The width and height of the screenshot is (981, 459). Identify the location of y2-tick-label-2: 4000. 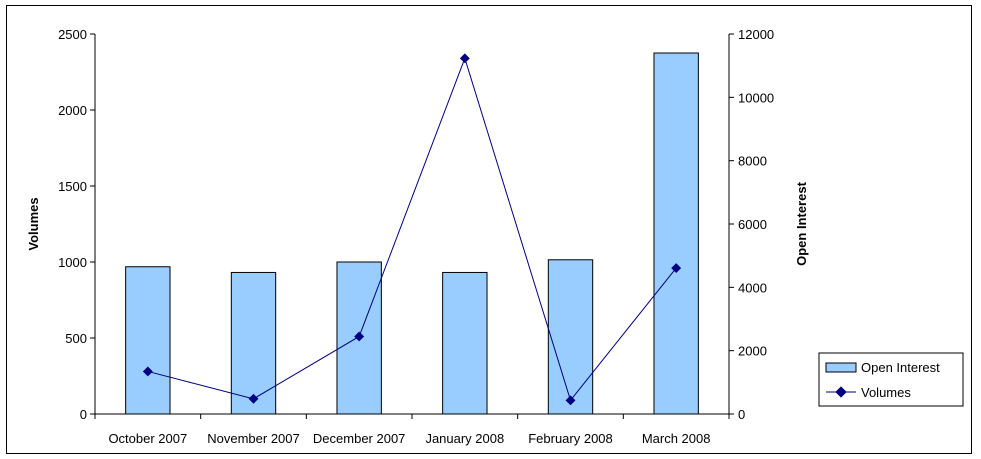
(752, 287).